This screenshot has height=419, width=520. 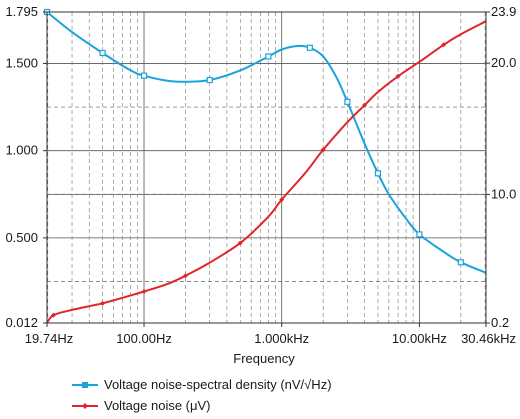 I want to click on y-right-tick-label: 23.9, so click(x=503, y=11).